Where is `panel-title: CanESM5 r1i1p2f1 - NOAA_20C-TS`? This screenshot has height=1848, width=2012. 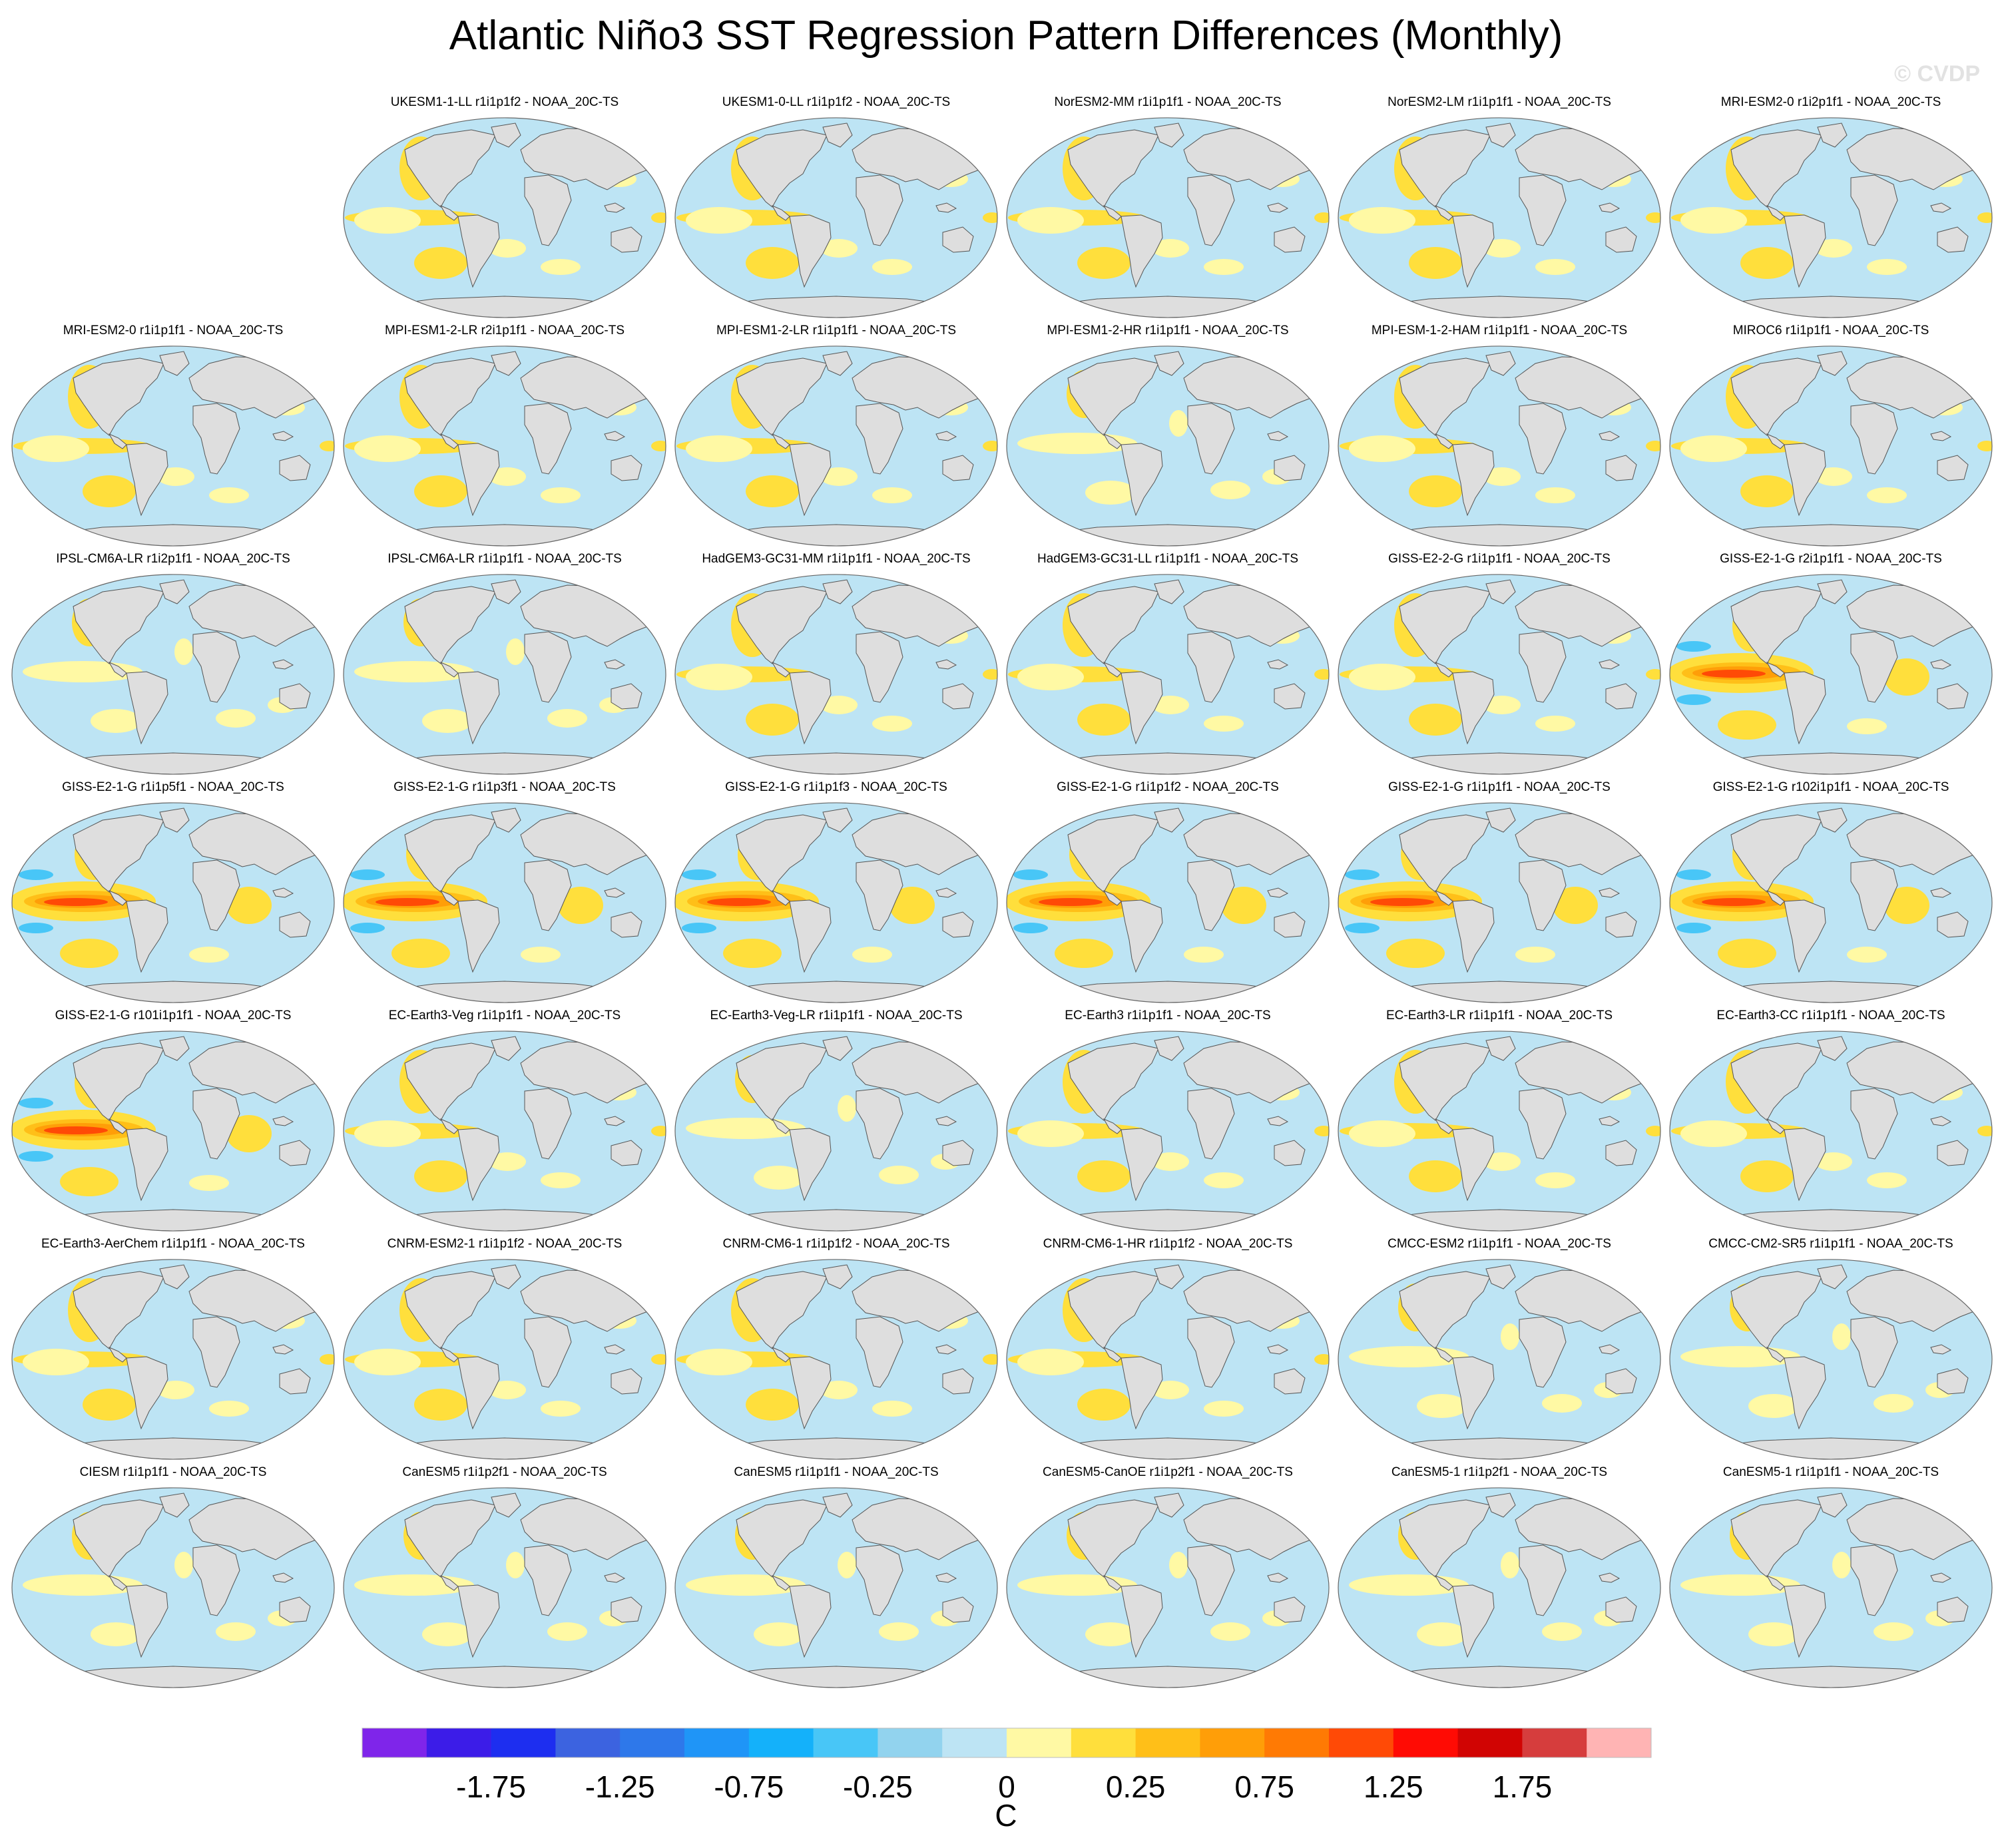 panel-title: CanESM5 r1i1p2f1 - NOAA_20C-TS is located at coordinates (504, 1472).